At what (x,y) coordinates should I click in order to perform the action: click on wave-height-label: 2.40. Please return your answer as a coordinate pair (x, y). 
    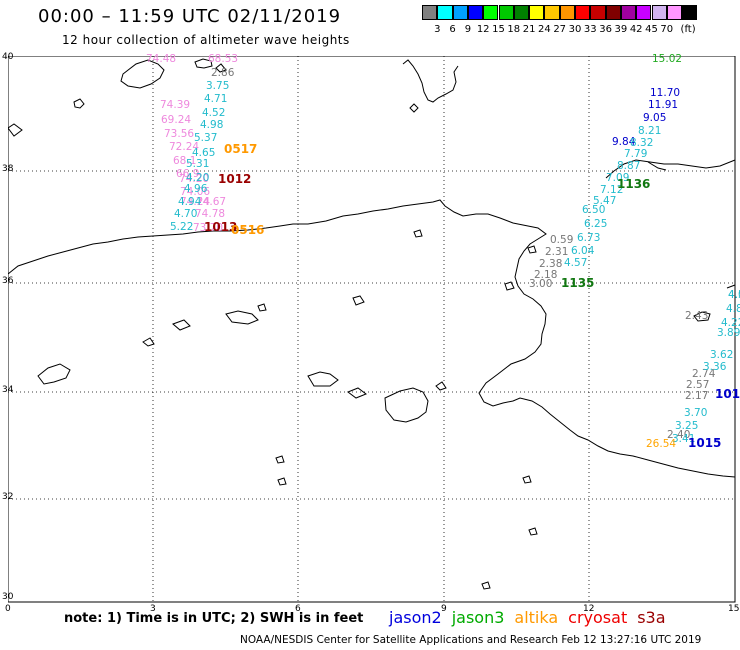
    Looking at the image, I should click on (679, 435).